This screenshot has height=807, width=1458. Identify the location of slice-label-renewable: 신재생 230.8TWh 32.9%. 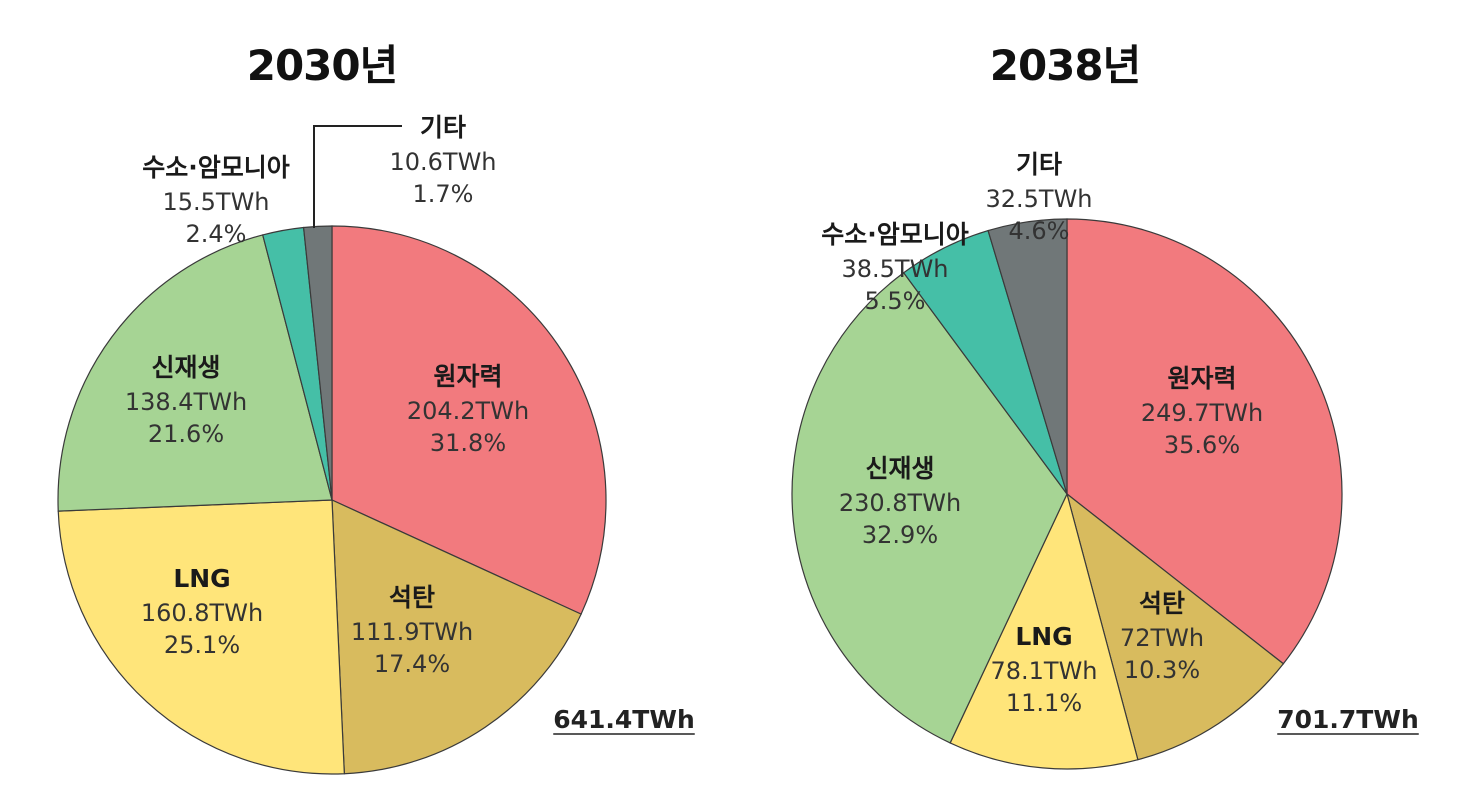
(900, 501).